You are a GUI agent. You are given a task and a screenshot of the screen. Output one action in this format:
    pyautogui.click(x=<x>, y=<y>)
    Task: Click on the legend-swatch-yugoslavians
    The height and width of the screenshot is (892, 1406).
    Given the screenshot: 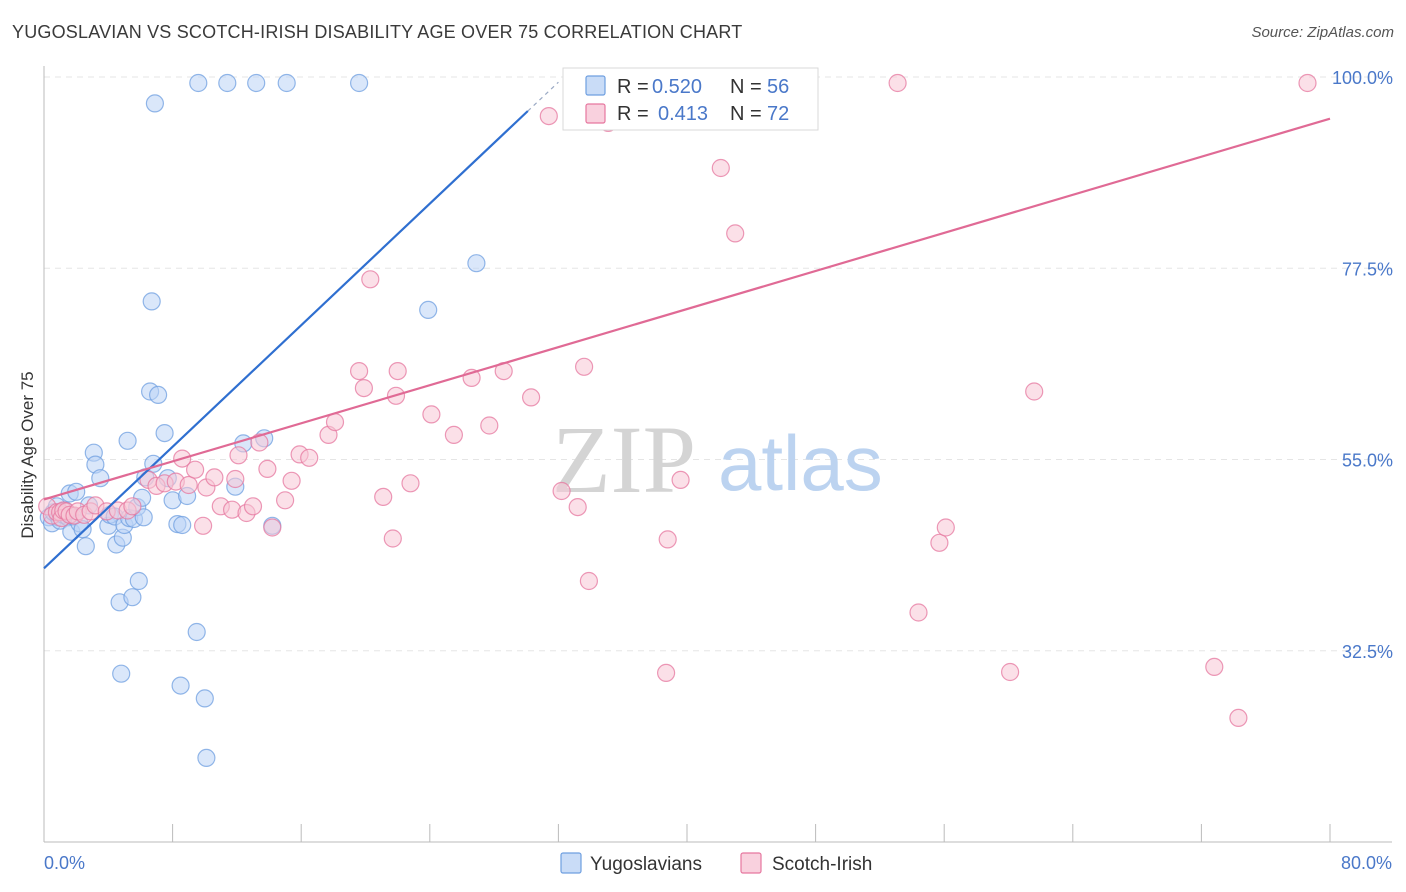 What is the action you would take?
    pyautogui.click(x=595, y=85)
    